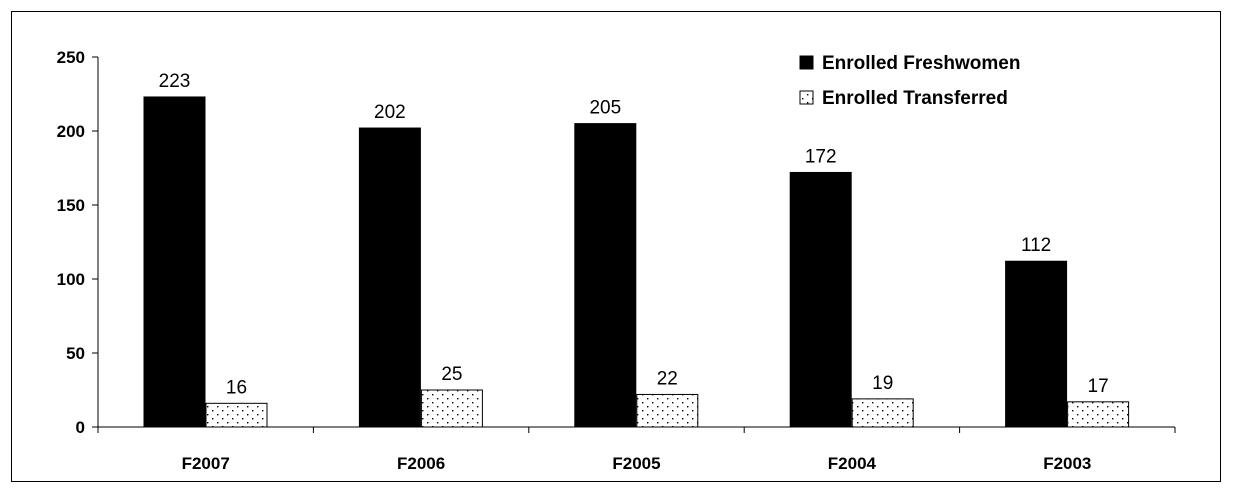 This screenshot has width=1235, height=488. What do you see at coordinates (852, 463) in the screenshot?
I see `x-tick-label: F2004` at bounding box center [852, 463].